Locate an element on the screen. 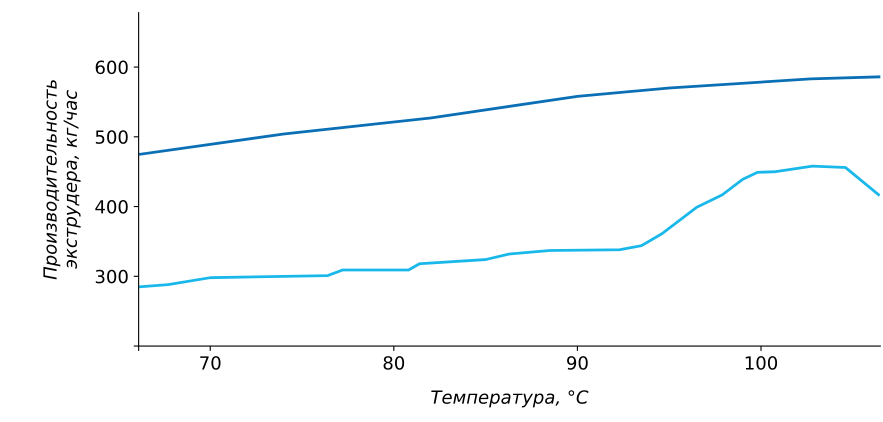 The image size is (883, 422). x-tick-label: 100 is located at coordinates (762, 363).